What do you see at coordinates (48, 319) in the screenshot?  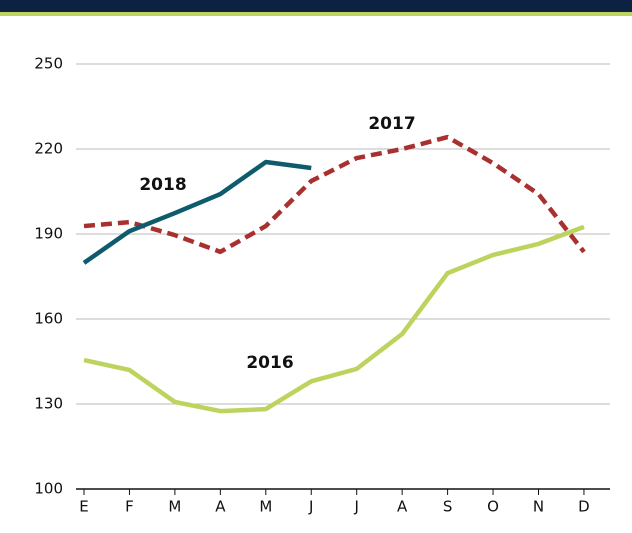 I see `y-tick-label: 160` at bounding box center [48, 319].